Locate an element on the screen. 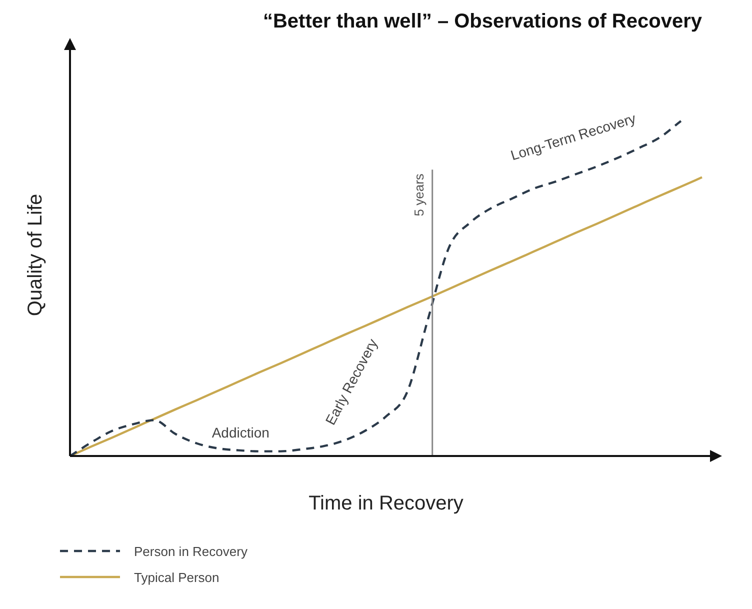 This screenshot has height=609, width=752. legend-label: Typical Person is located at coordinates (177, 577).